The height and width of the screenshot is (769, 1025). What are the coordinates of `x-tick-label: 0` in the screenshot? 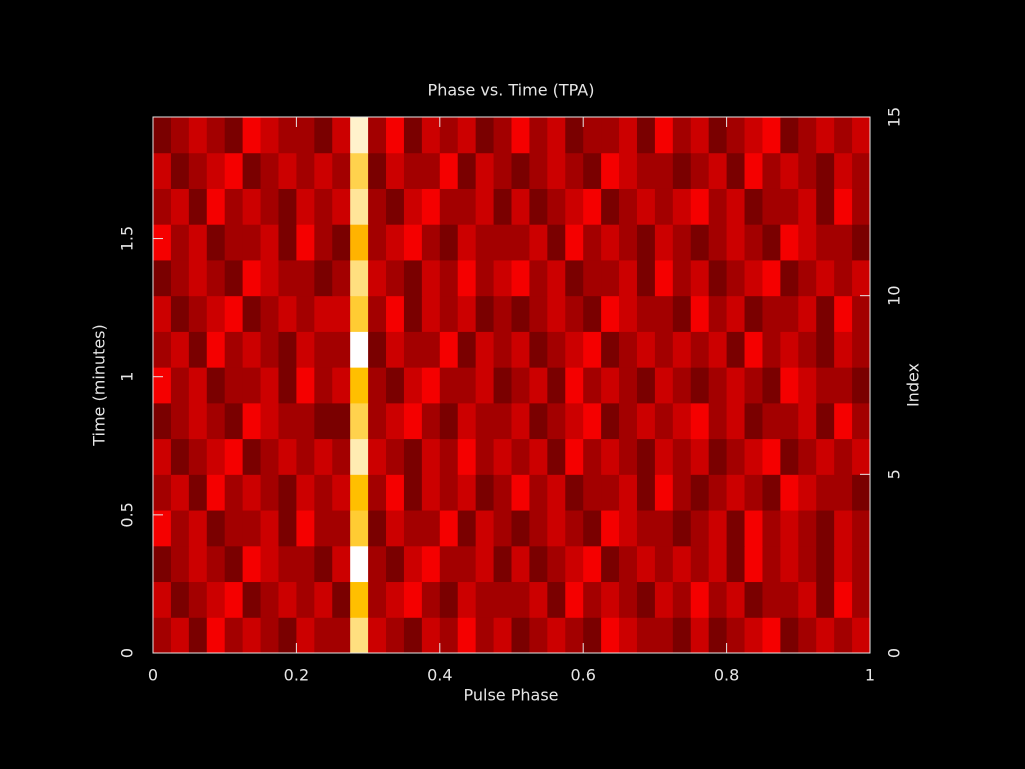 It's located at (153, 675).